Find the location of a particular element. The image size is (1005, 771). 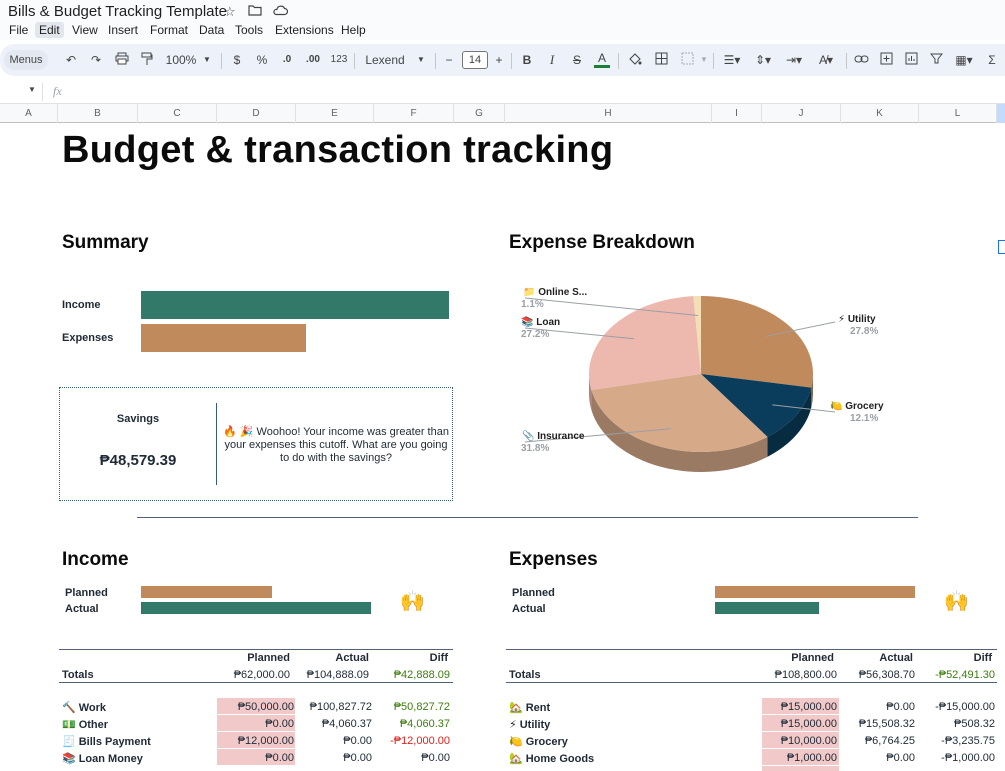

expense-row-planned: ₱10,000.00 is located at coordinates (808, 741).